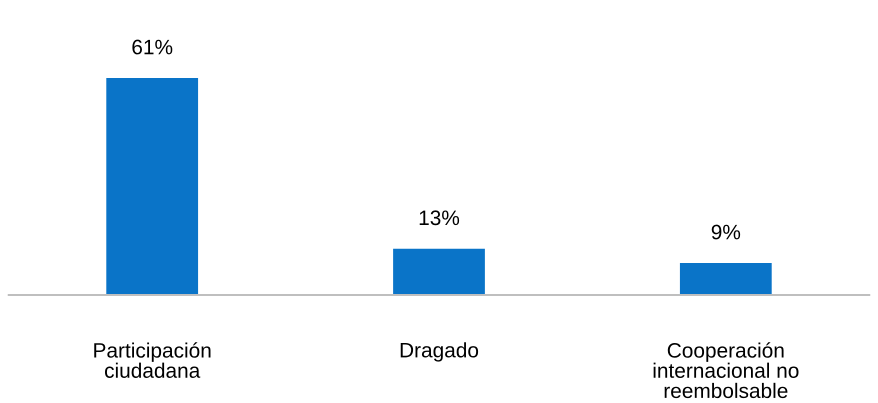  What do you see at coordinates (440, 218) in the screenshot?
I see `data-label: 13%` at bounding box center [440, 218].